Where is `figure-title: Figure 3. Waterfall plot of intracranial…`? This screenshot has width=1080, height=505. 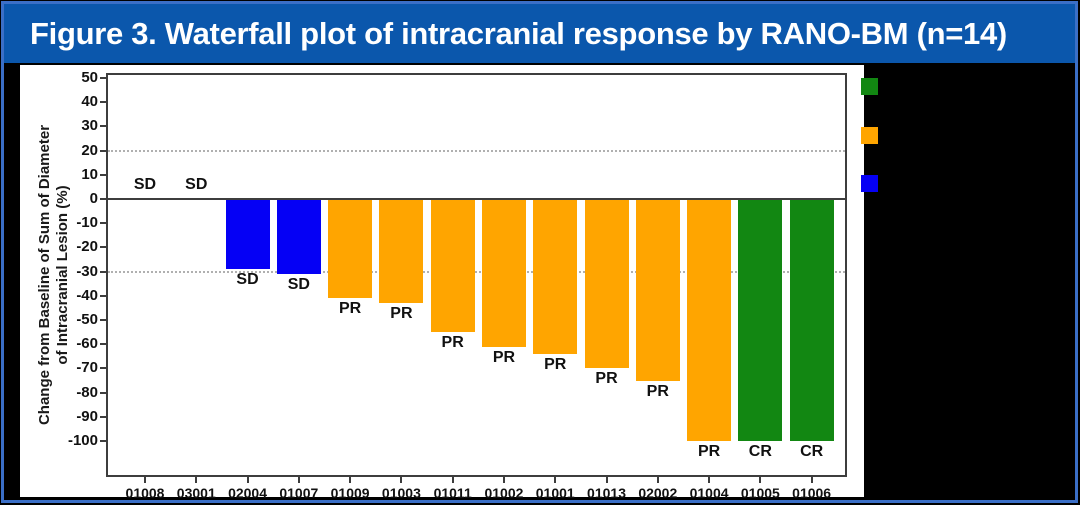
figure-title: Figure 3. Waterfall plot of intracranial… is located at coordinates (518, 33).